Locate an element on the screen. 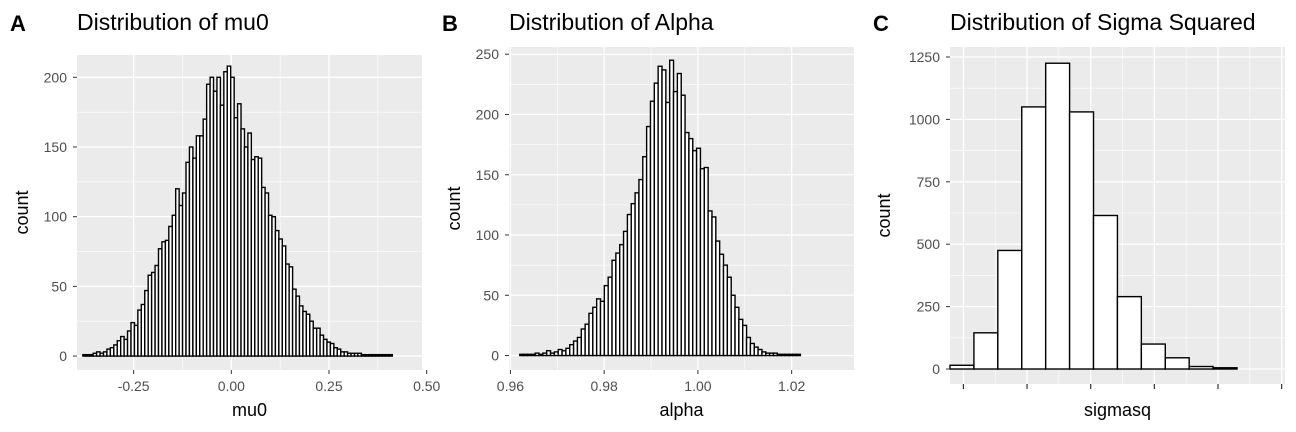 The height and width of the screenshot is (432, 1296). panel-title: Distribution of Alpha is located at coordinates (611, 22).